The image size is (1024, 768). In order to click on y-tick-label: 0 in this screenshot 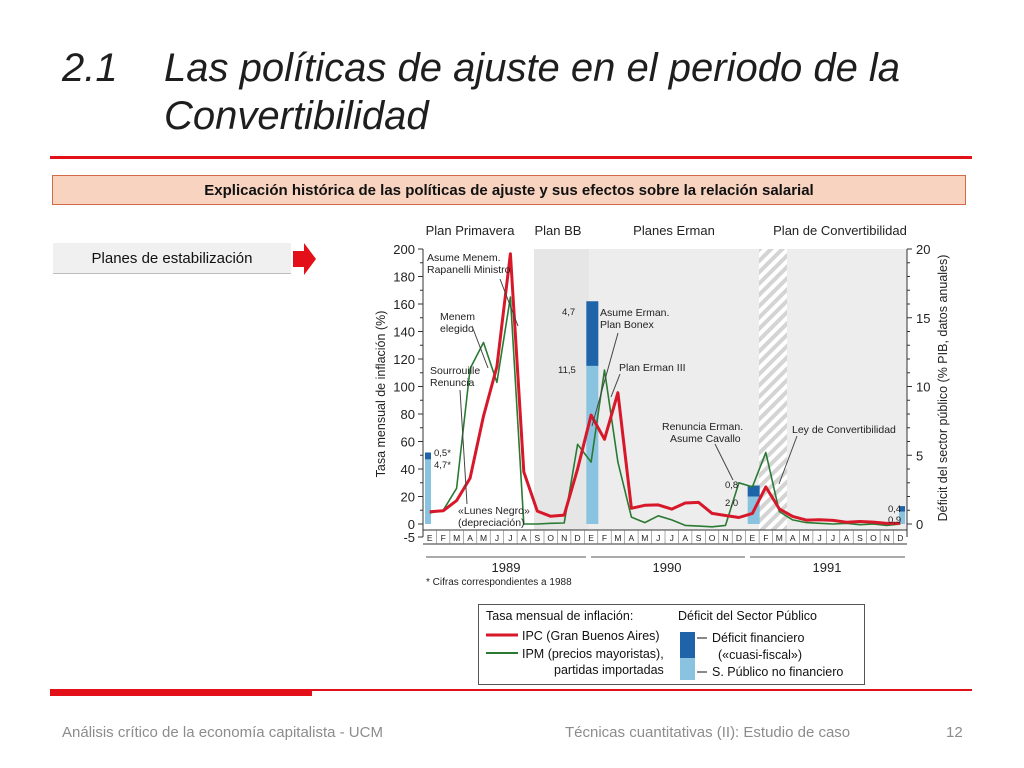, I will do `click(411, 524)`.